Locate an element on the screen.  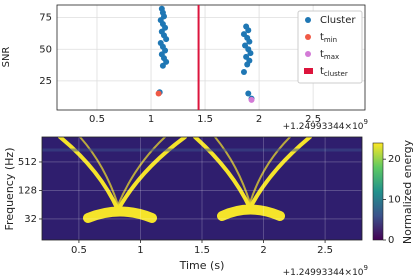
legend-label: Cluster is located at coordinates (338, 20).